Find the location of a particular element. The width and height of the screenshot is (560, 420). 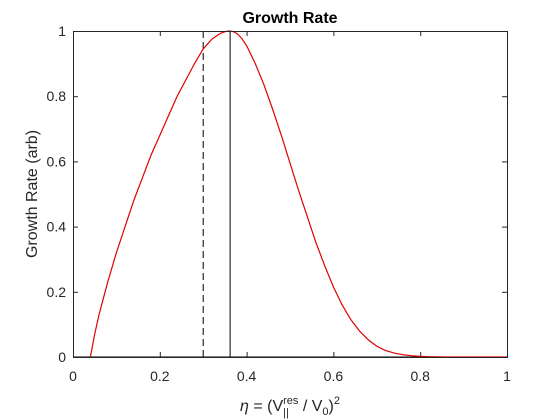

x-tick-label: 1 is located at coordinates (507, 376).